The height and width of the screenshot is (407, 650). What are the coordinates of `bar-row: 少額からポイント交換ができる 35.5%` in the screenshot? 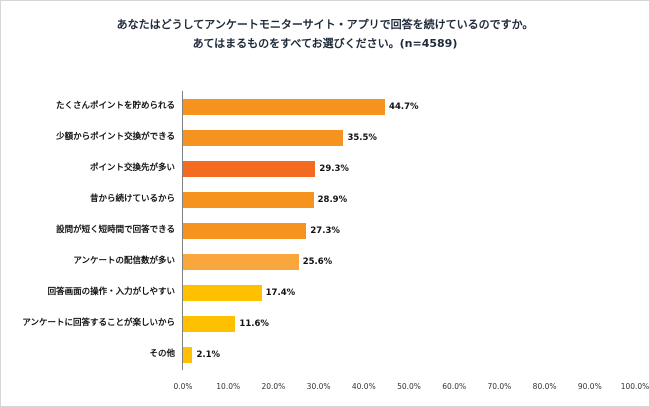 It's located at (321, 137).